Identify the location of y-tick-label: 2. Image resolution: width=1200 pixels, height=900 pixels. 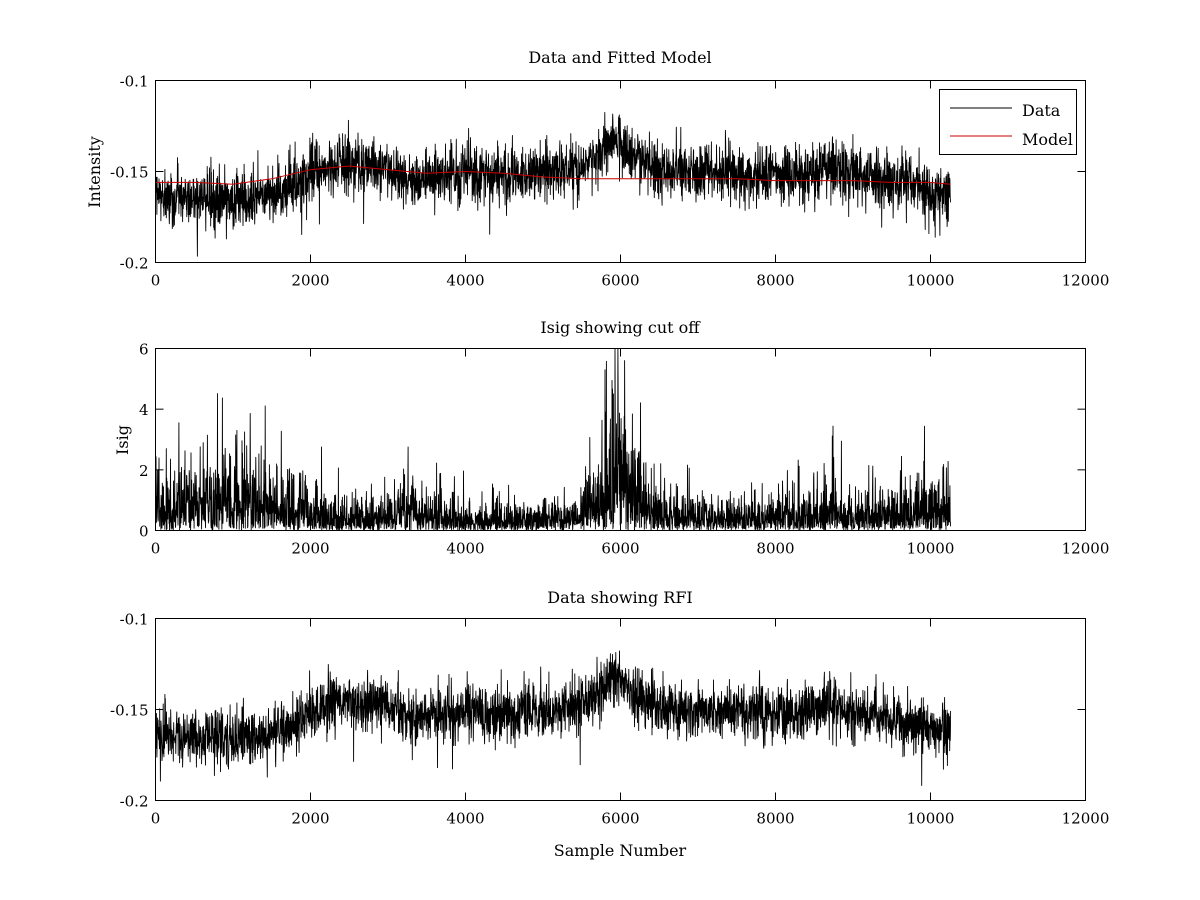
(144, 471).